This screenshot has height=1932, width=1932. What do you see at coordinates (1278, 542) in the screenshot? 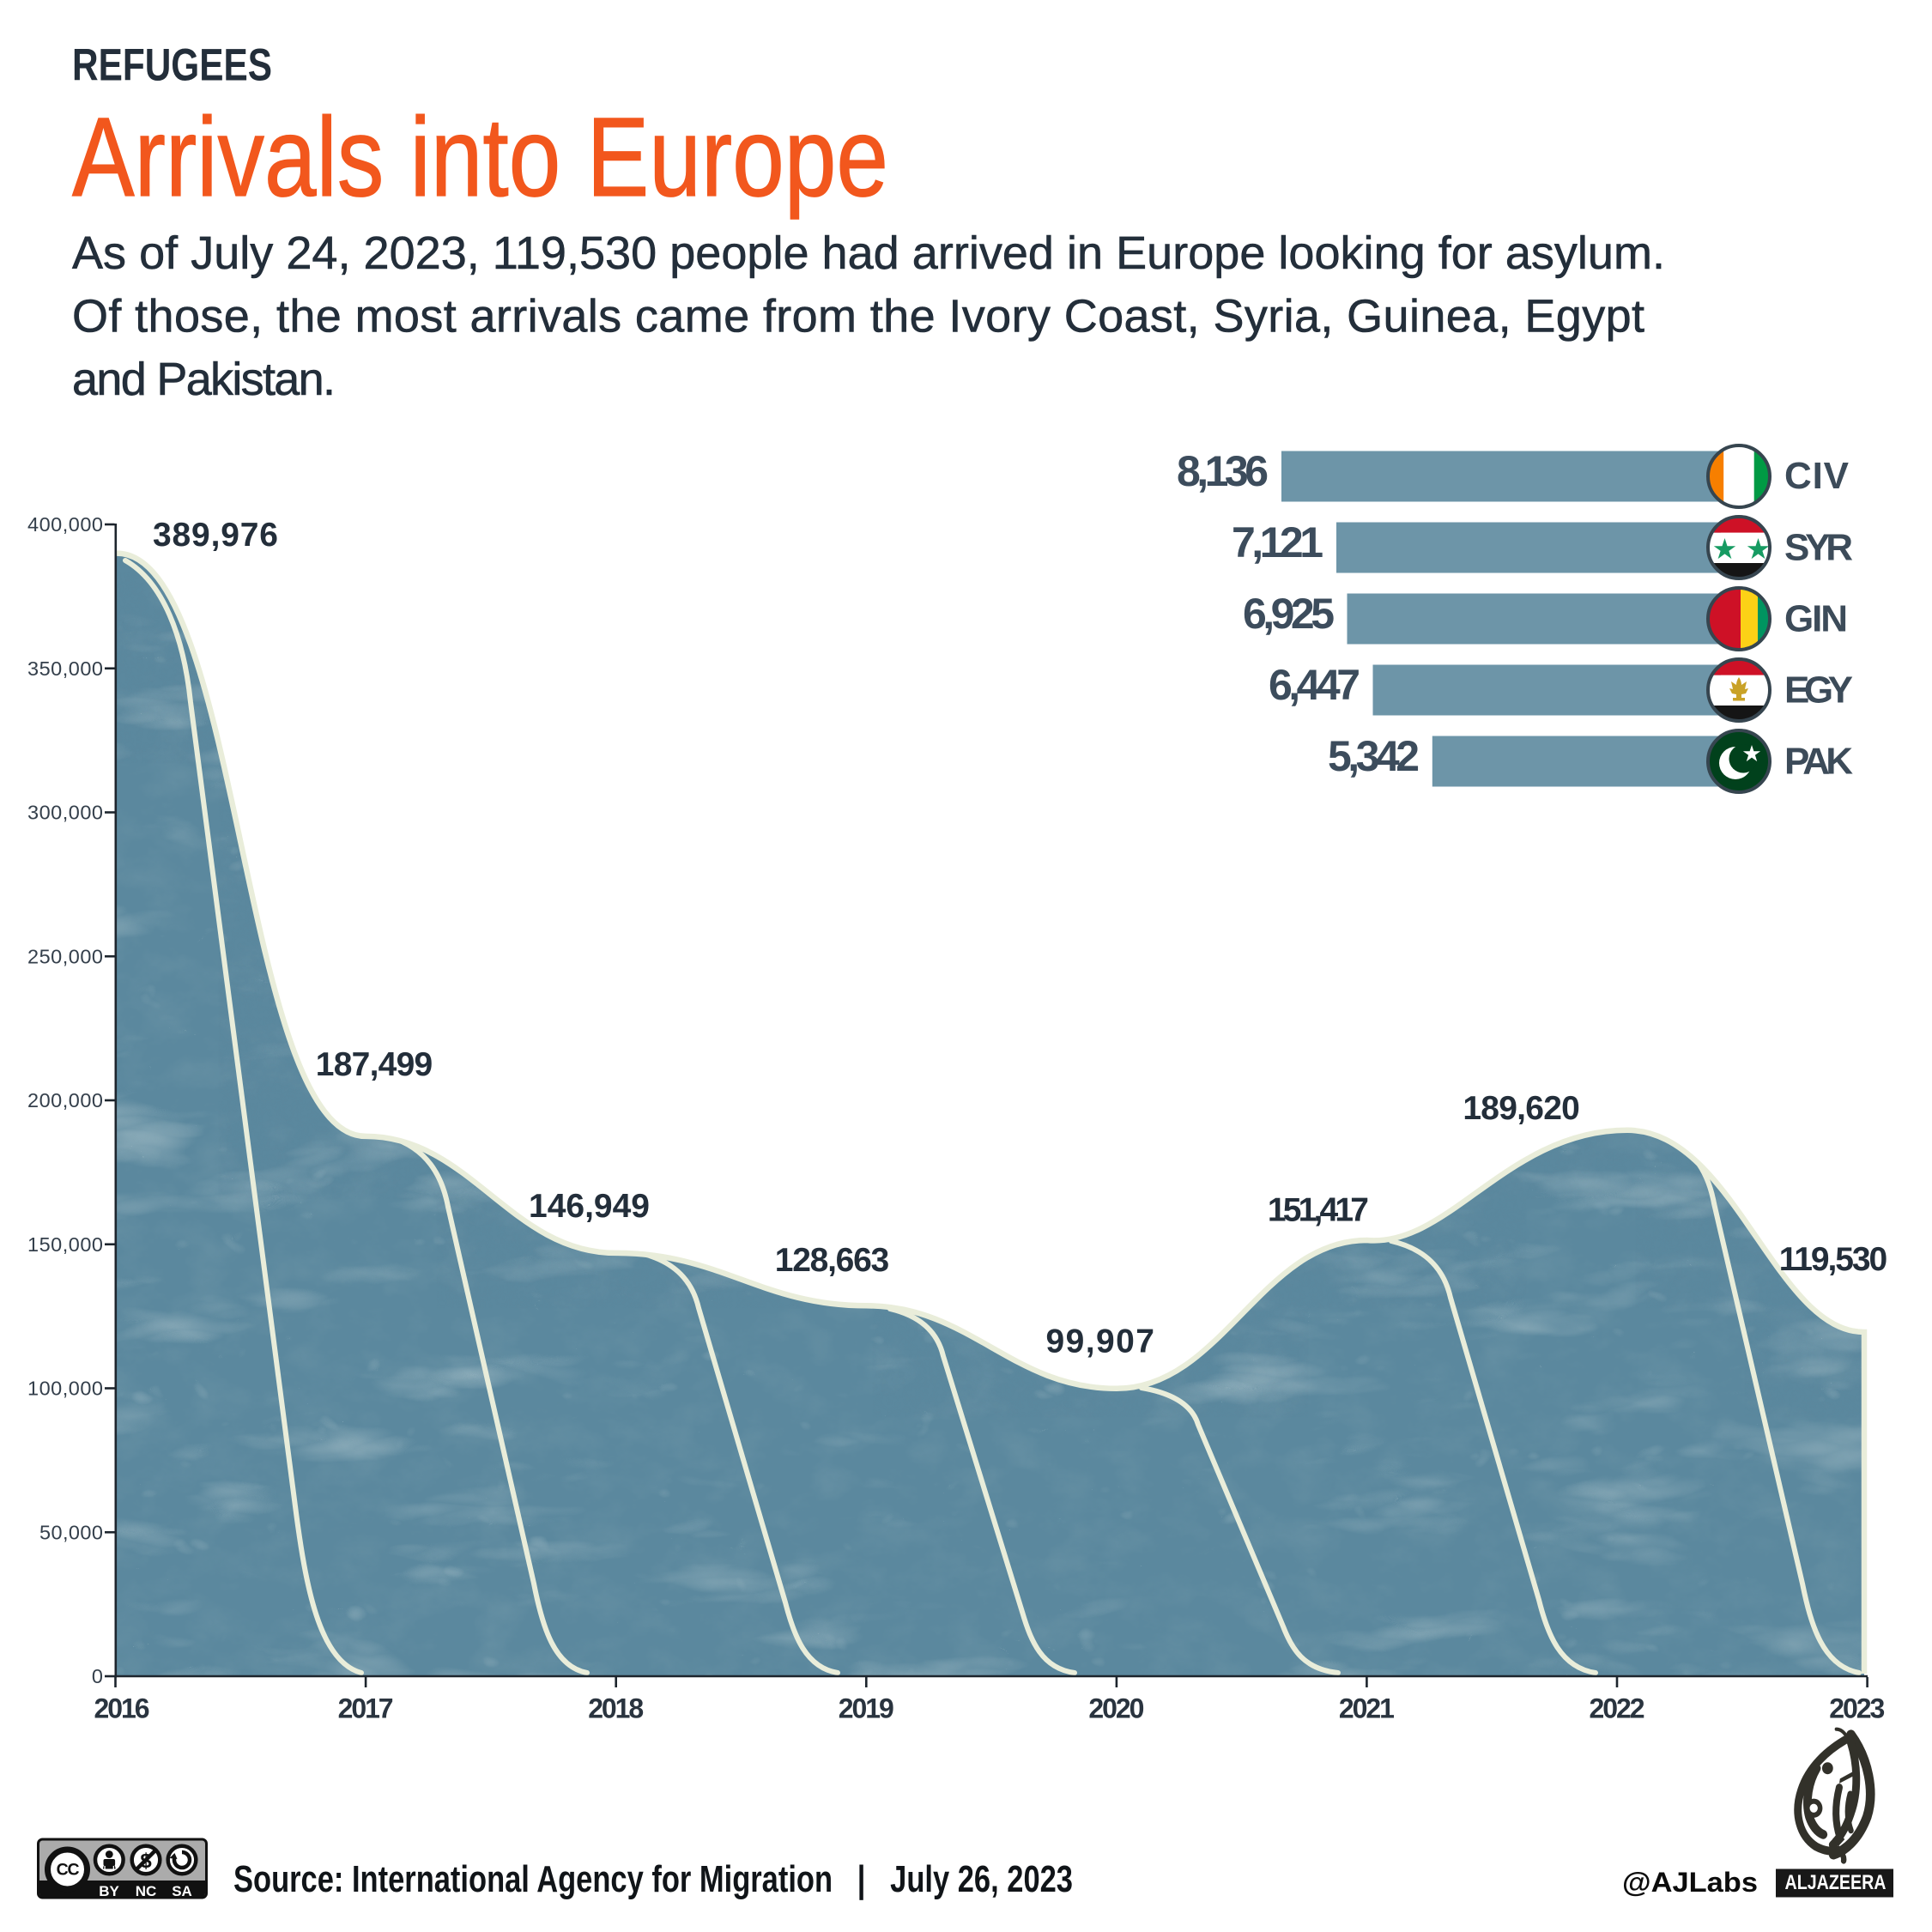
I see `svg-text: 7,121` at bounding box center [1278, 542].